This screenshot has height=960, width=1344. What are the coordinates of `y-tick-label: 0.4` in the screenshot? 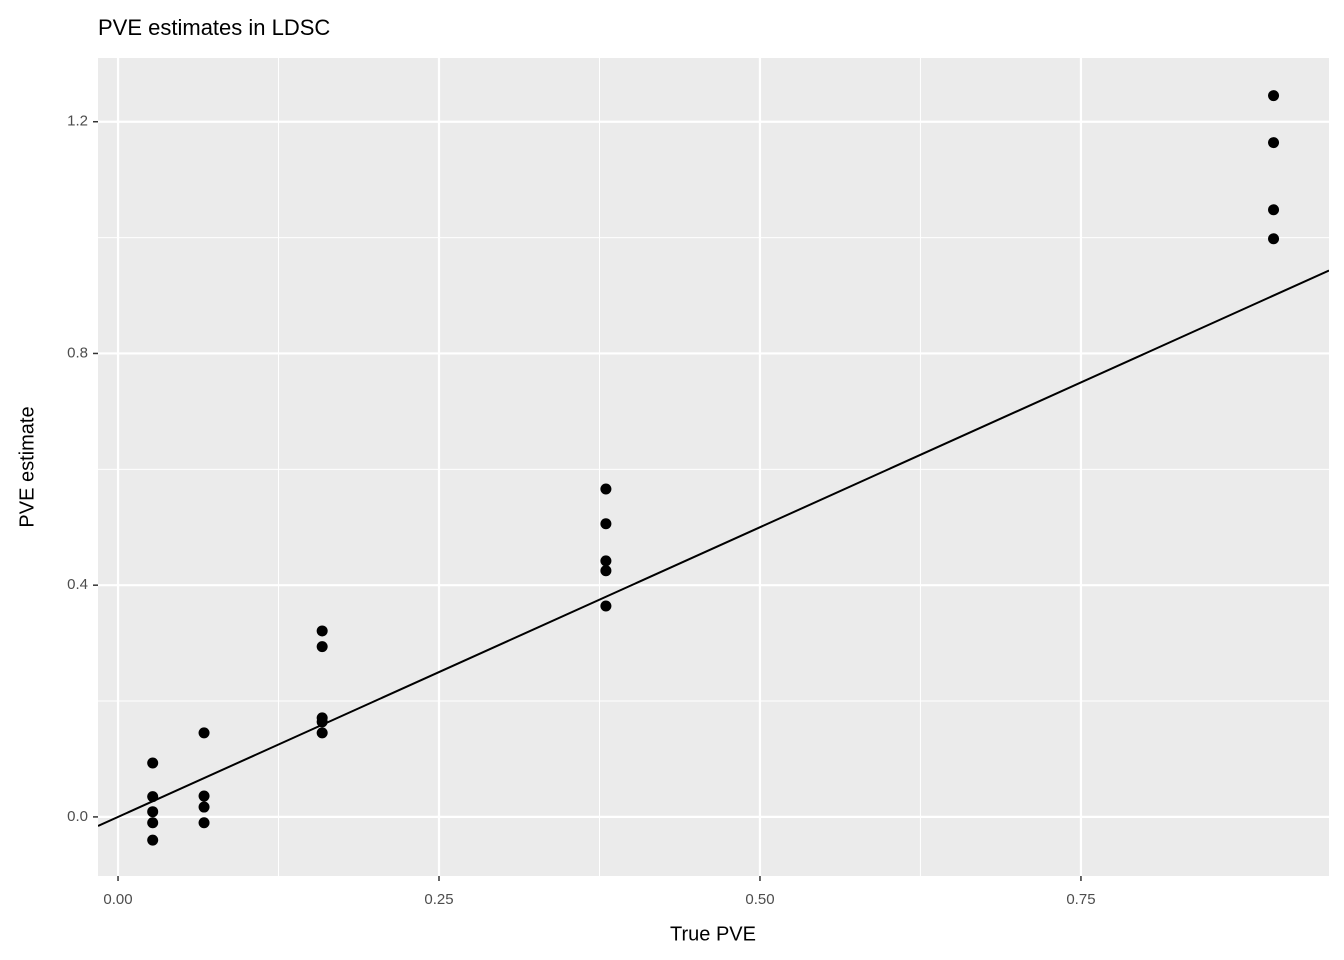 It's located at (77, 584).